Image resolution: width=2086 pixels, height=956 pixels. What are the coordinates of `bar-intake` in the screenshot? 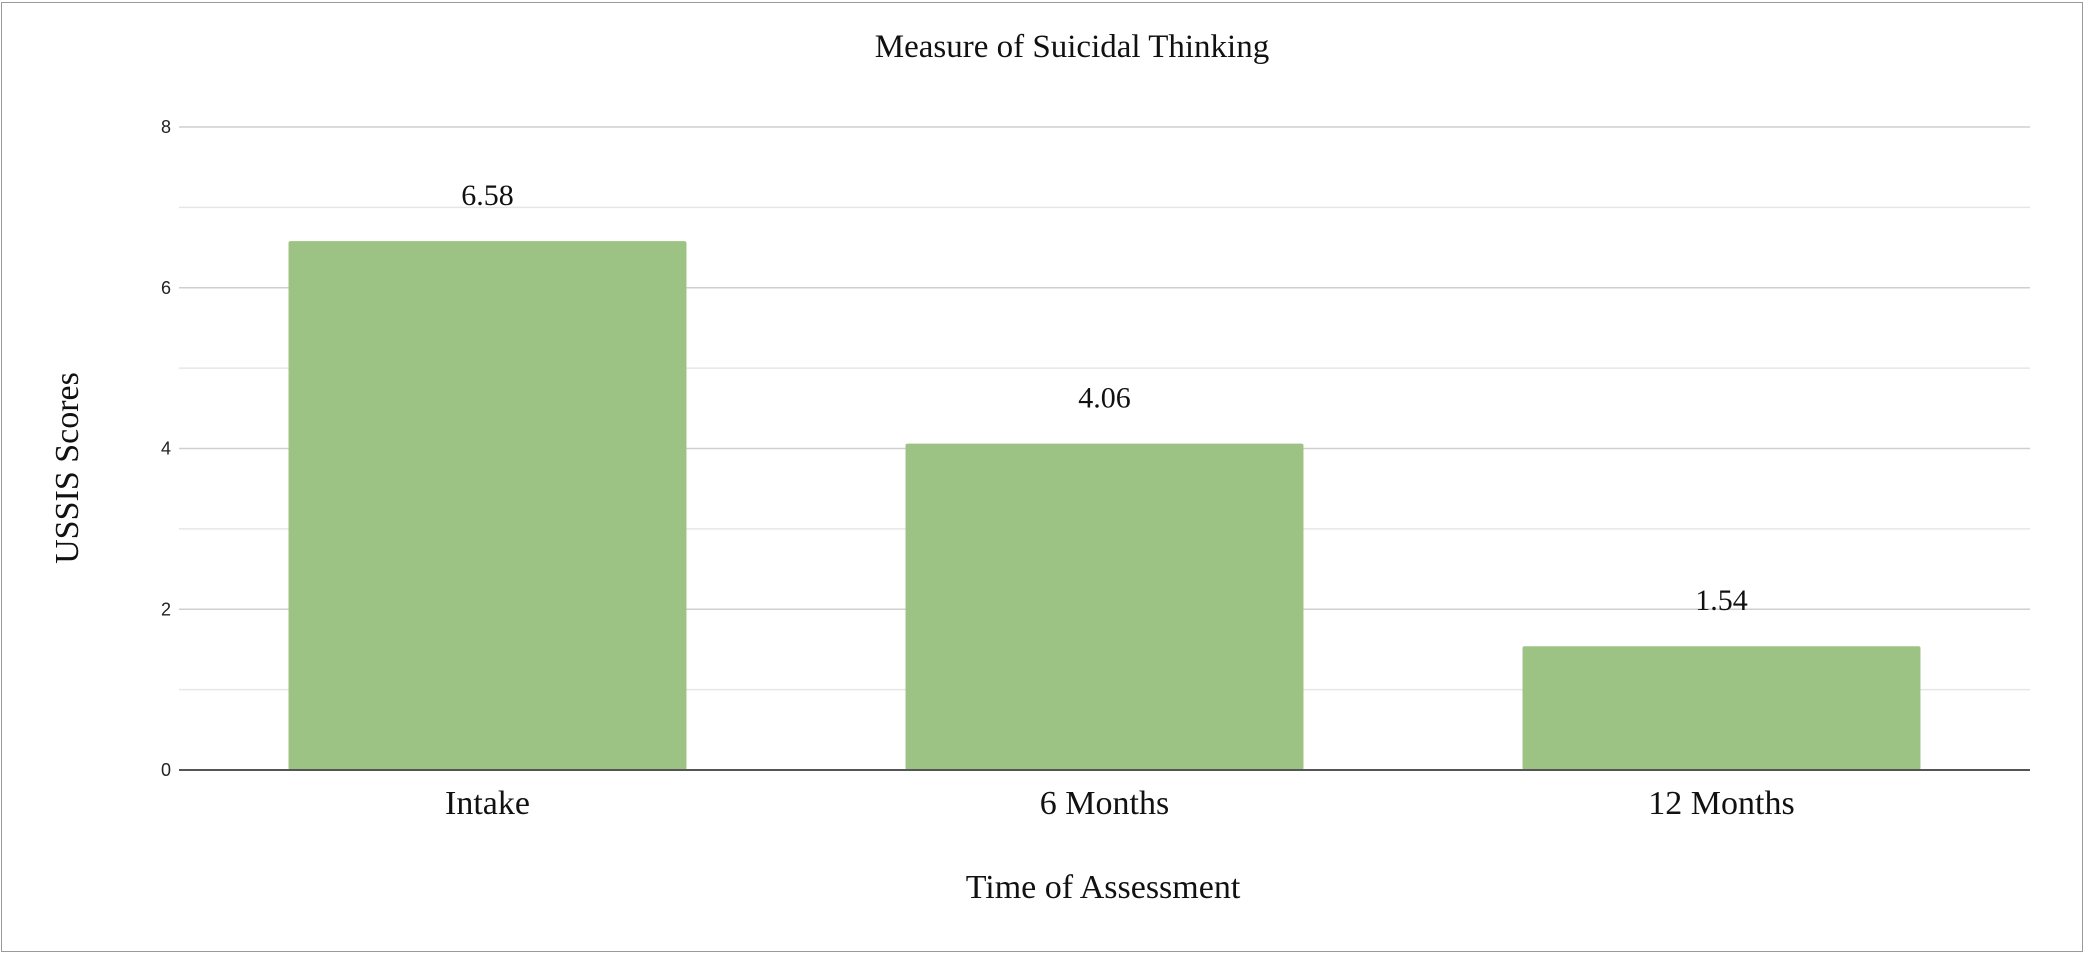 It's located at (487, 505).